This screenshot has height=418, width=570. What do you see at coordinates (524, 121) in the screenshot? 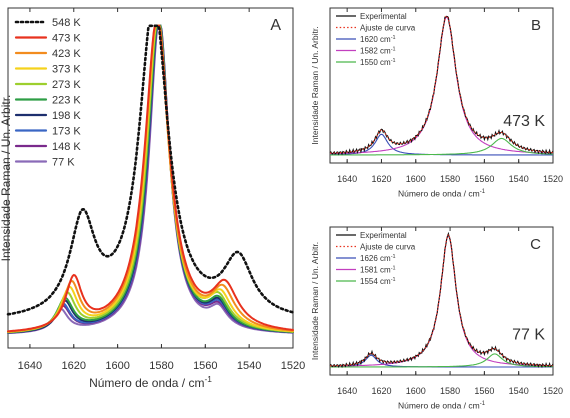
I see `temperature-annotation: 473 K` at bounding box center [524, 121].